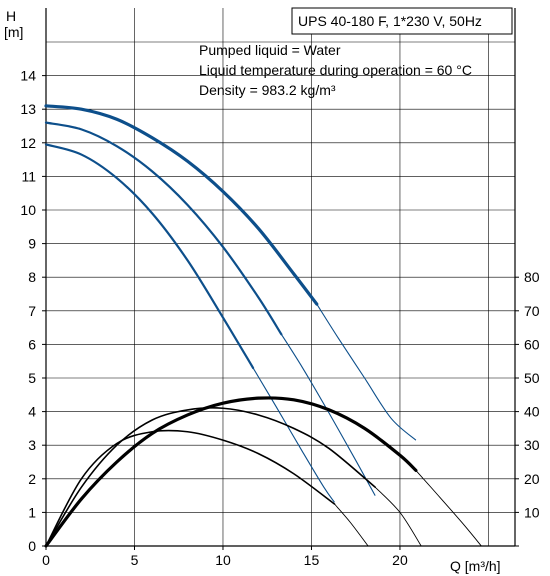  Describe the element at coordinates (32, 344) in the screenshot. I see `y-tick-label: 6` at that location.